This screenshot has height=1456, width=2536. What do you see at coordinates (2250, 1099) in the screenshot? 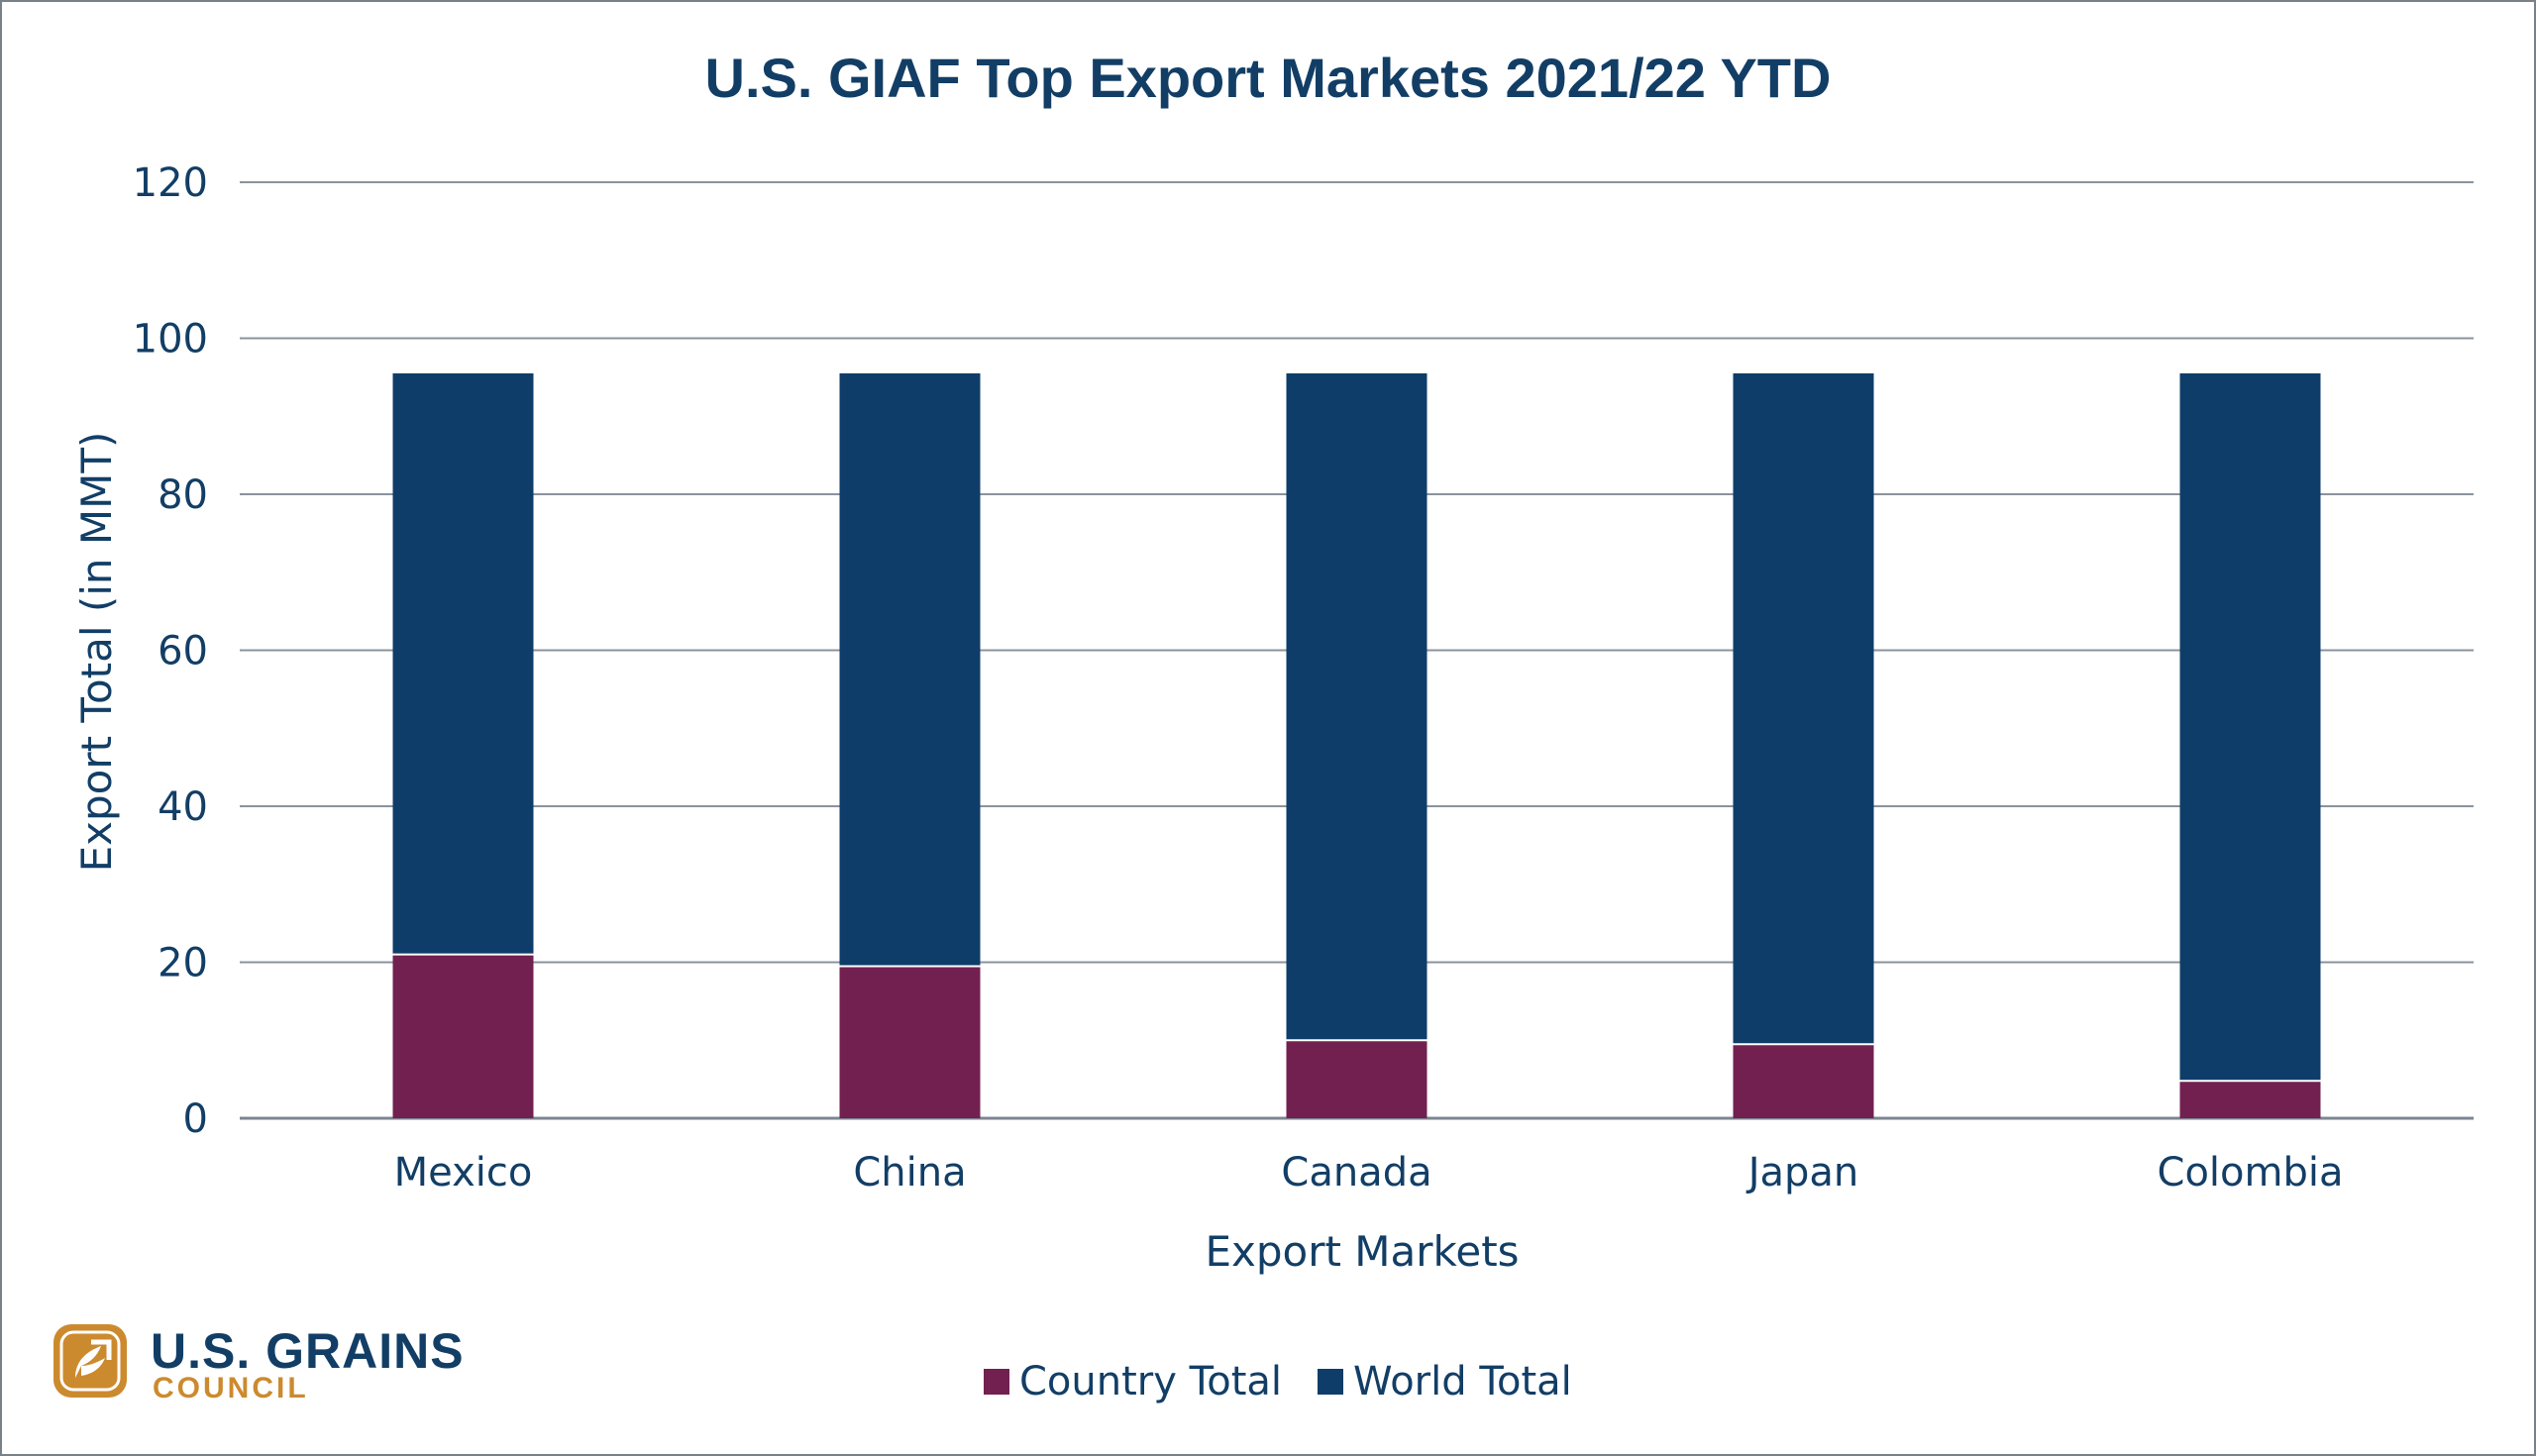
I see `bar-country-total-colombia` at bounding box center [2250, 1099].